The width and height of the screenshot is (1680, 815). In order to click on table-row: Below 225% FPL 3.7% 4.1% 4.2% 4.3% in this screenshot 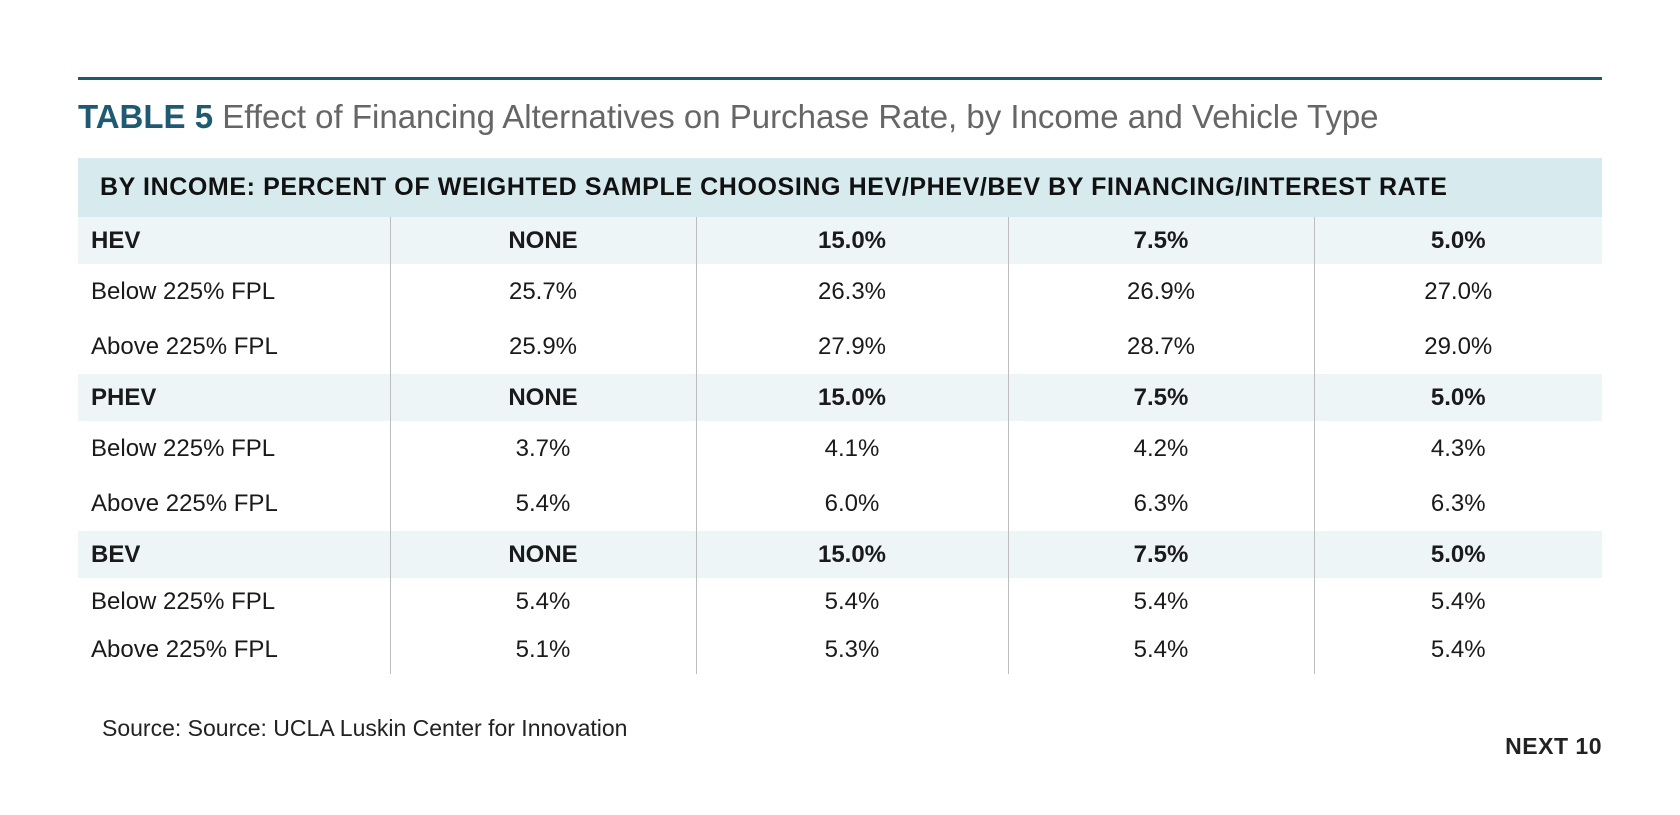, I will do `click(840, 448)`.